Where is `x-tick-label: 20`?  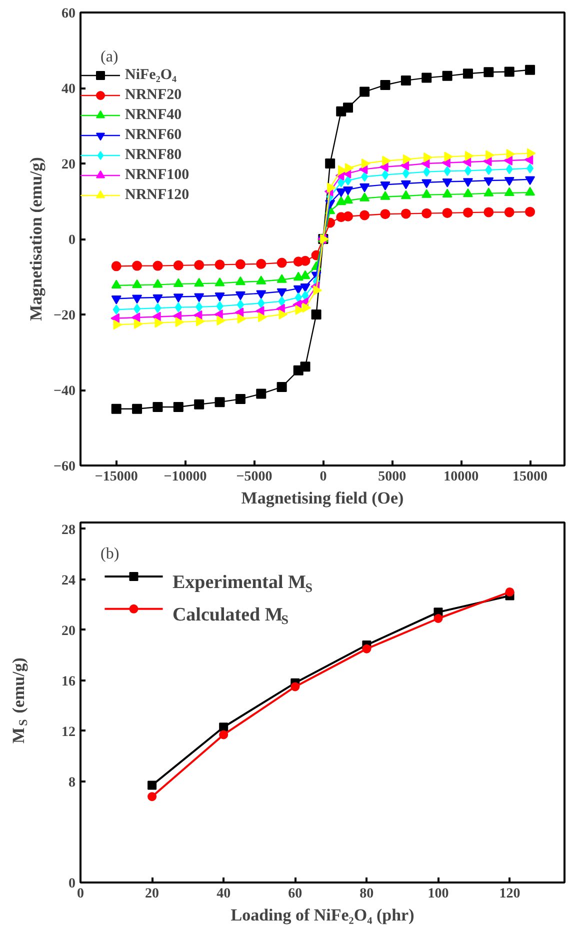 x-tick-label: 20 is located at coordinates (152, 894).